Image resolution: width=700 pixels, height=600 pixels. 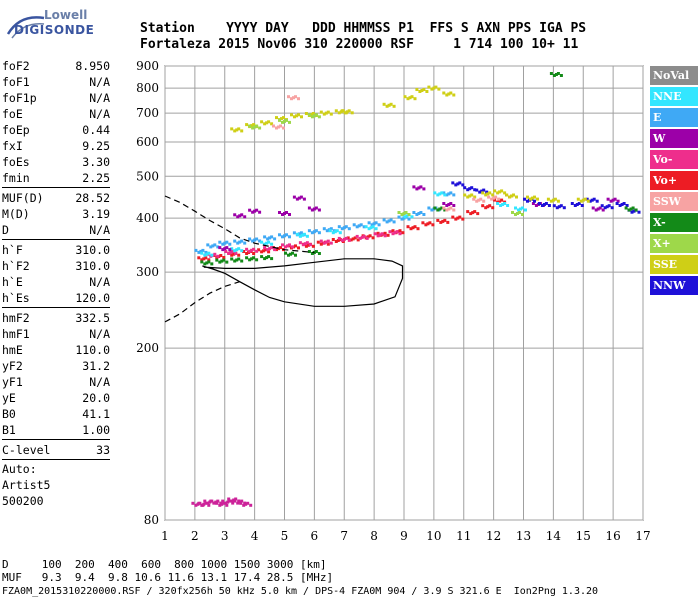 What do you see at coordinates (255, 536) in the screenshot?
I see `x-tick-label: 4` at bounding box center [255, 536].